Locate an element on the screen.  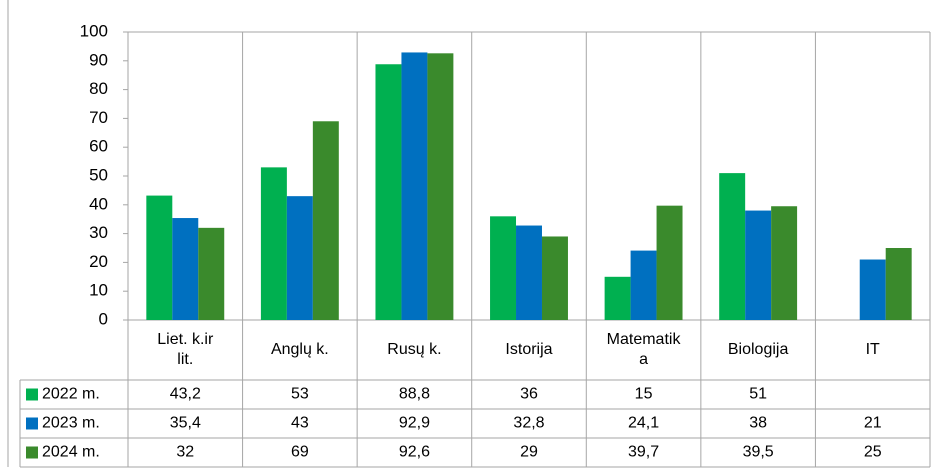
category-cell: Liet. k.ir lit. is located at coordinates (185, 349).